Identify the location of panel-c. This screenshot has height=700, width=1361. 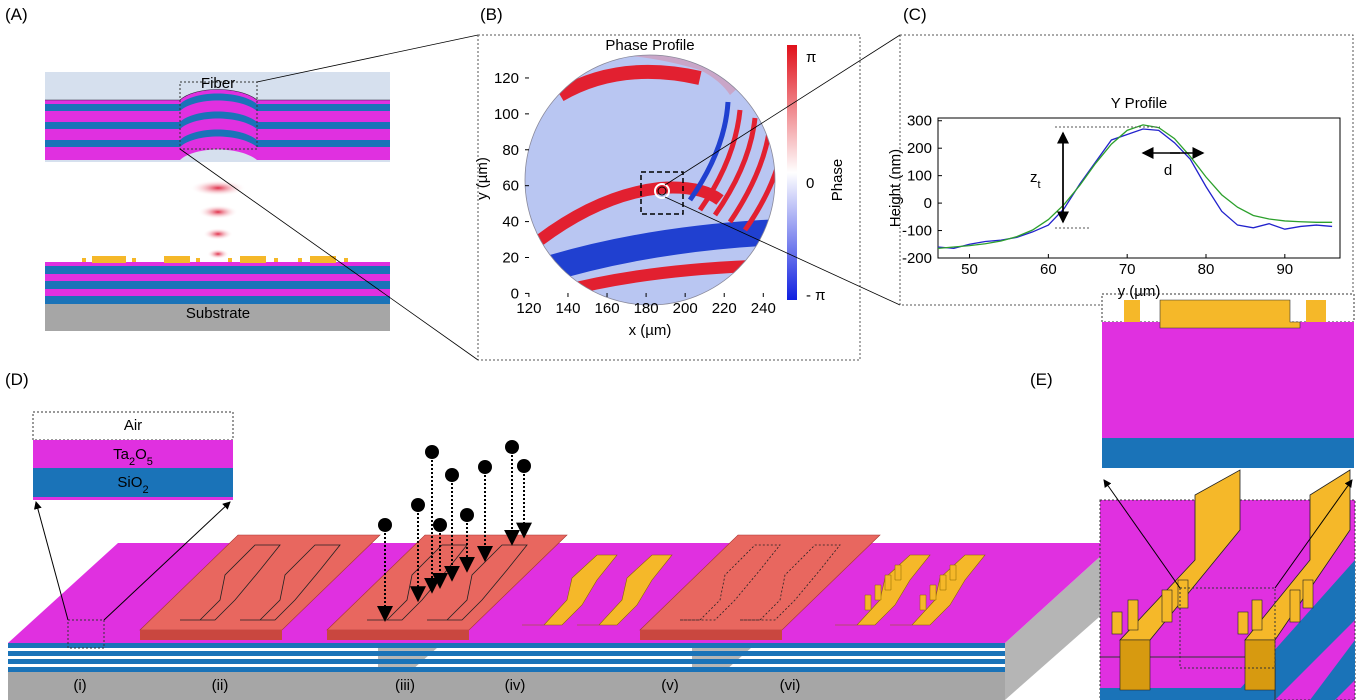
(1126, 170).